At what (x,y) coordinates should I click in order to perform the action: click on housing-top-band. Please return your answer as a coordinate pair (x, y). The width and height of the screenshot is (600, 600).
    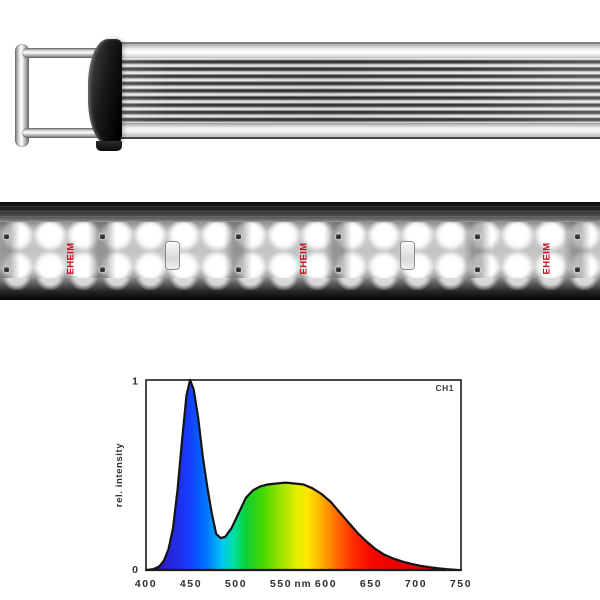
    Looking at the image, I should click on (350, 50).